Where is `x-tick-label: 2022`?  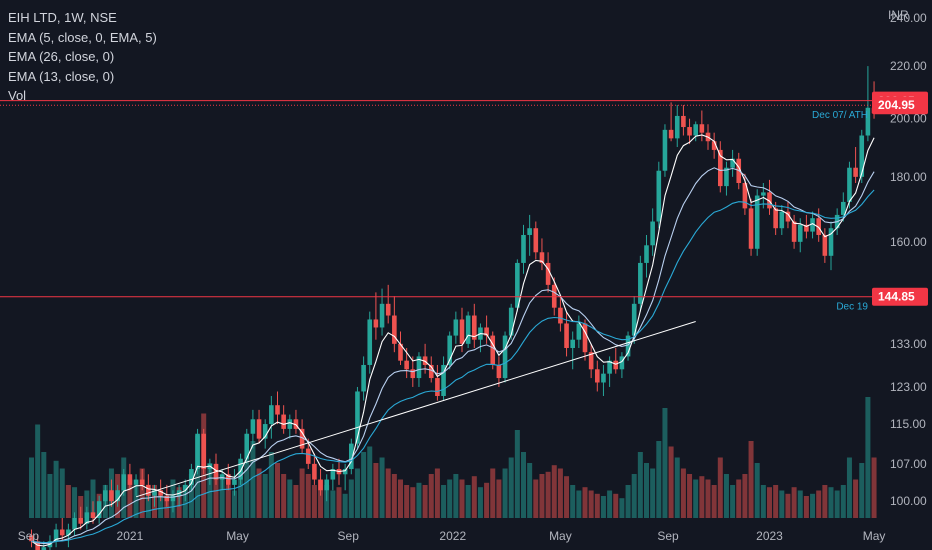
x-tick-label: 2022 is located at coordinates (452, 536).